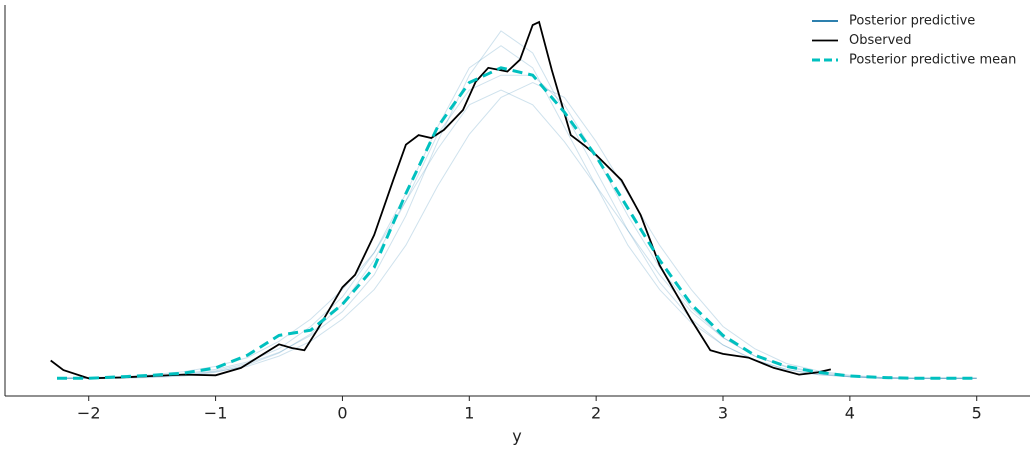 This screenshot has height=450, width=1035. What do you see at coordinates (596, 413) in the screenshot?
I see `x-tick-label: 2` at bounding box center [596, 413].